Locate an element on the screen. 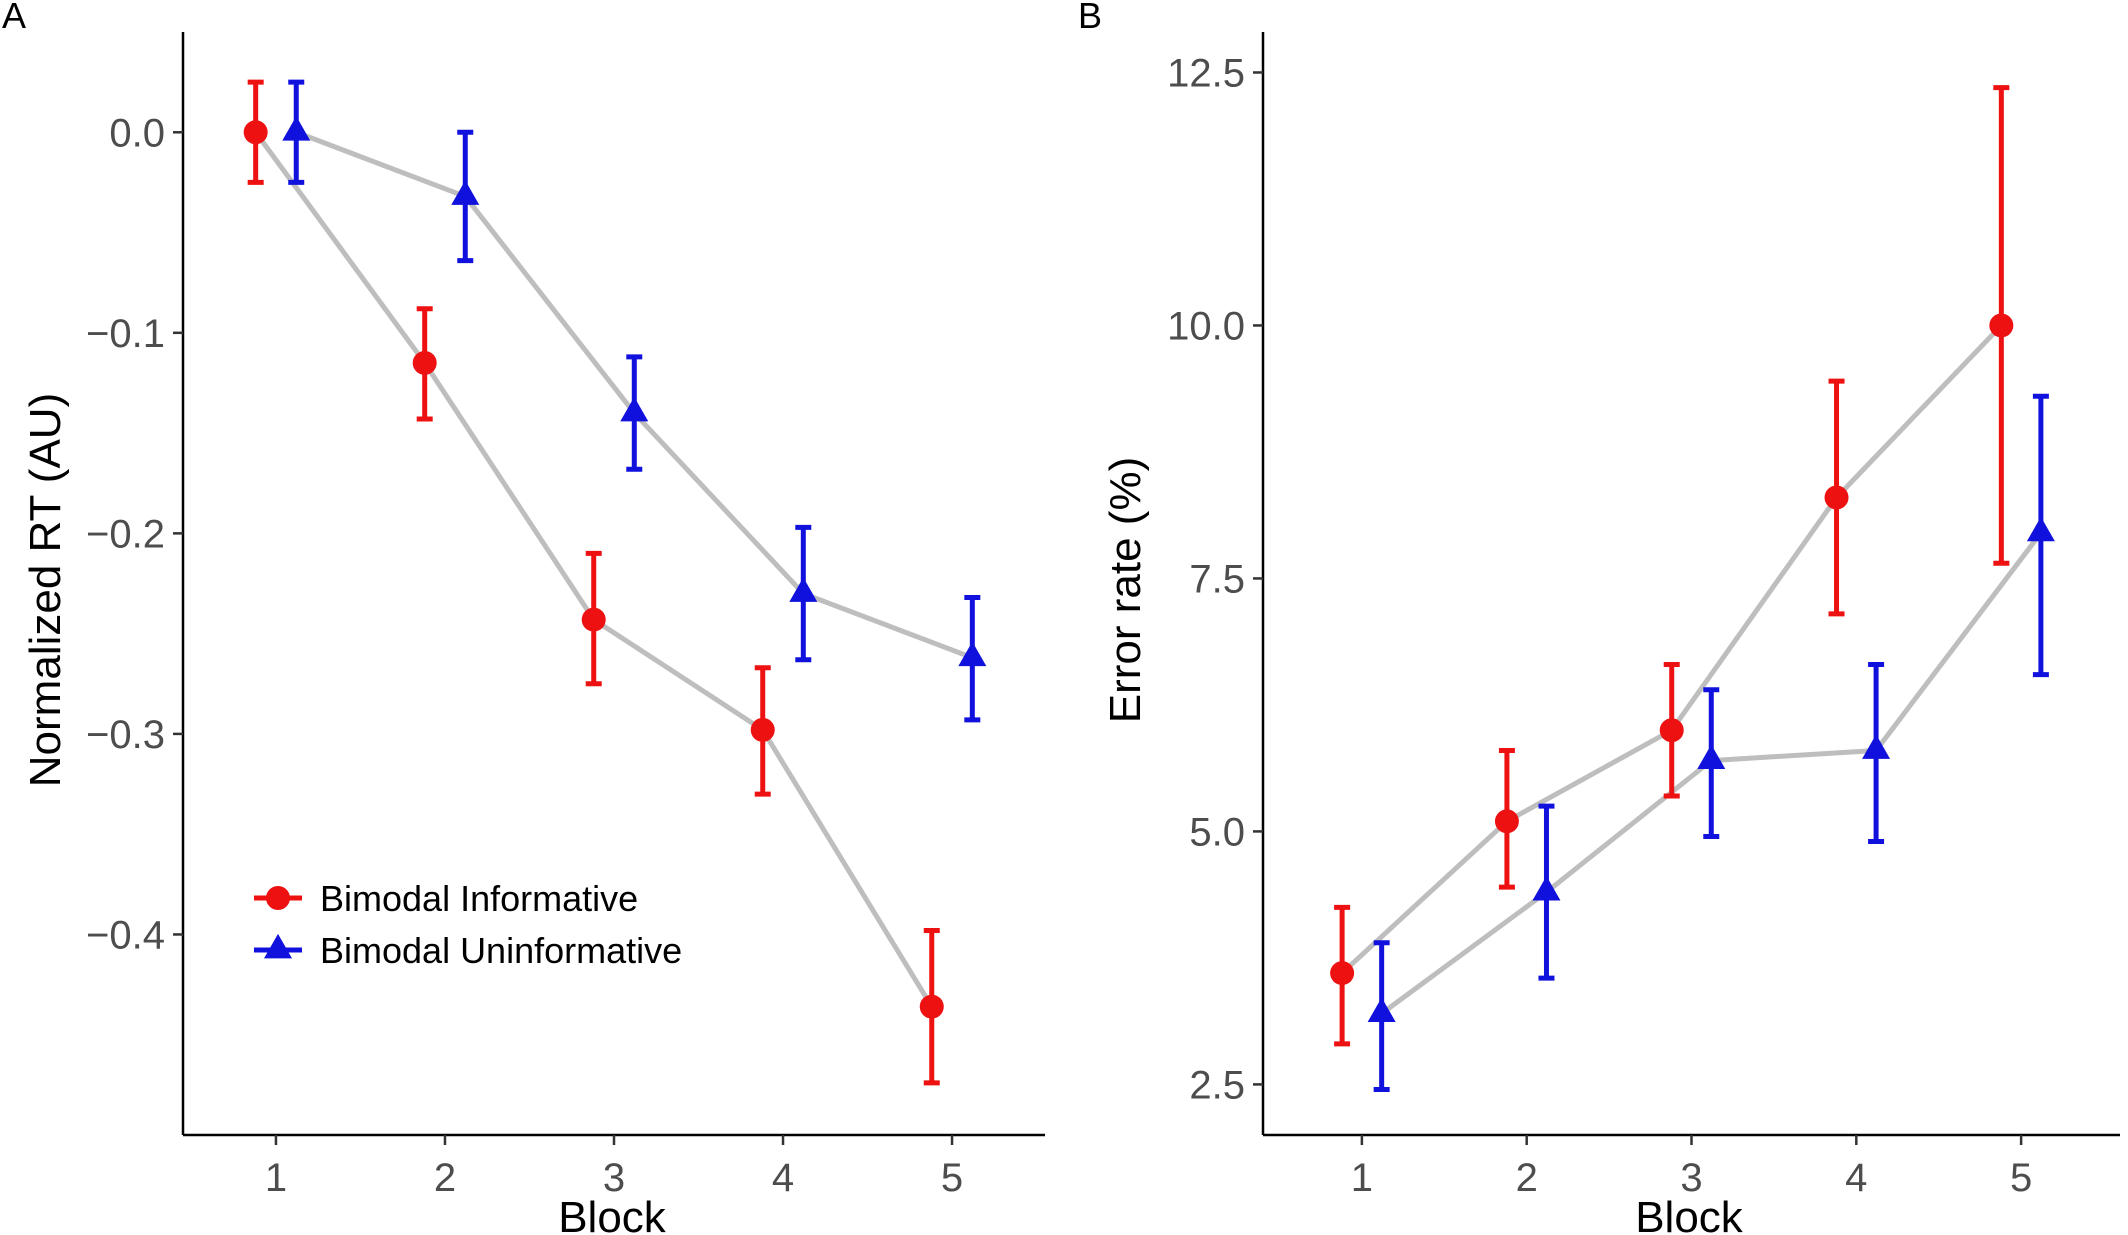 This screenshot has width=2128, height=1235. legend-label: Bimodal Informative is located at coordinates (479, 898).